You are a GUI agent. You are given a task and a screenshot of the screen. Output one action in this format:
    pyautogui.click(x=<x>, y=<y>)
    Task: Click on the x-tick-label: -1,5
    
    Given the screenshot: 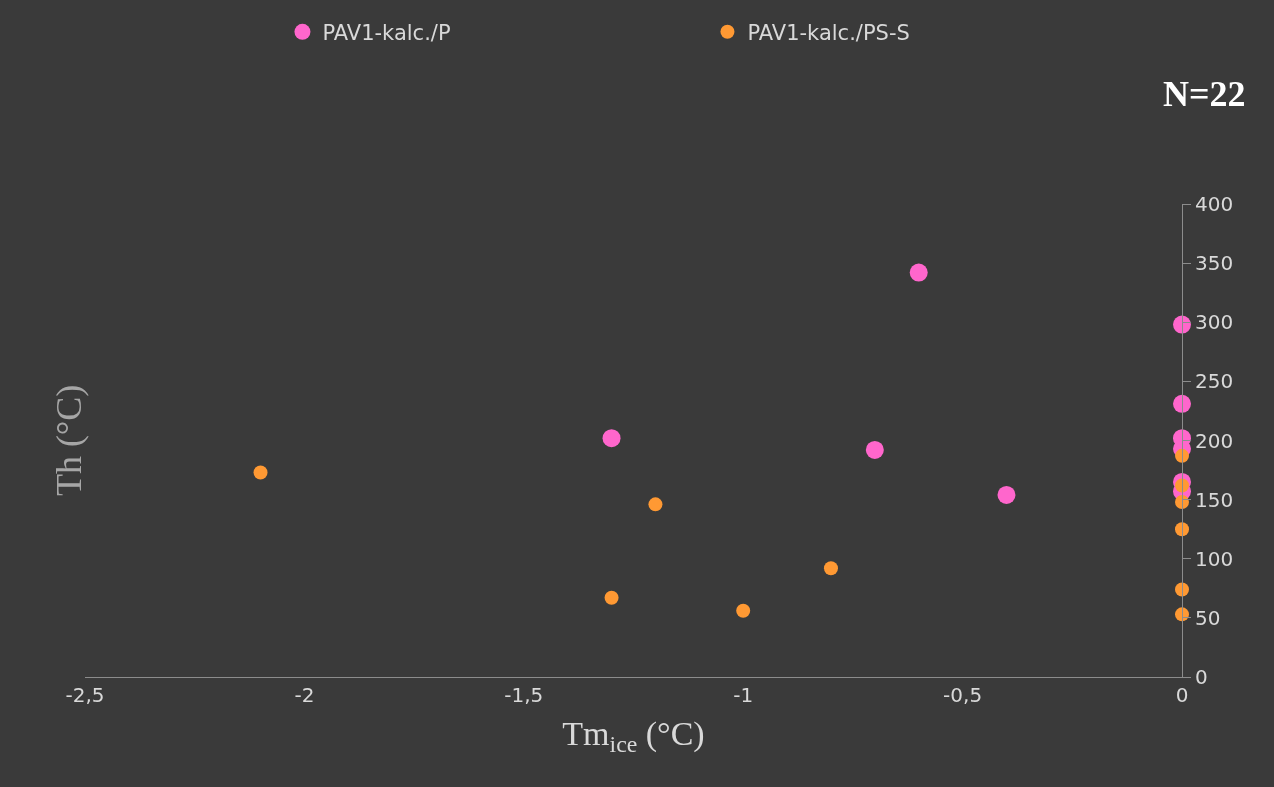 What is the action you would take?
    pyautogui.click(x=524, y=695)
    